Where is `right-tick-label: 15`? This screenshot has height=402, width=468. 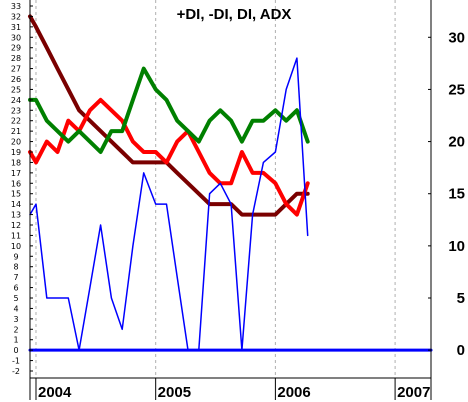 right-tick-label: 15 is located at coordinates (456, 194).